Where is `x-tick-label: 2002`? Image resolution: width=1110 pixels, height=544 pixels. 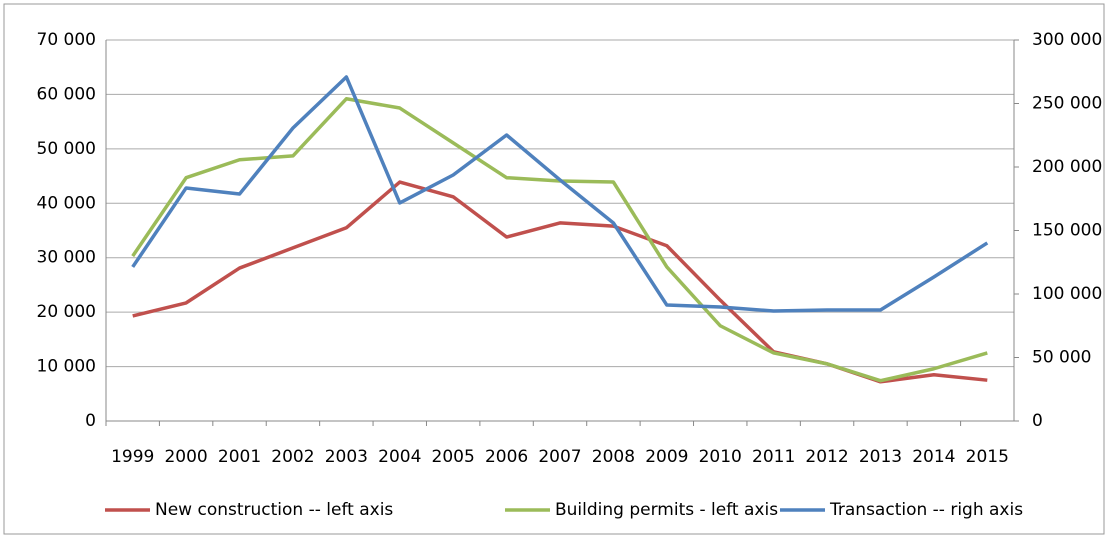
x-tick-label: 2002 is located at coordinates (292, 457).